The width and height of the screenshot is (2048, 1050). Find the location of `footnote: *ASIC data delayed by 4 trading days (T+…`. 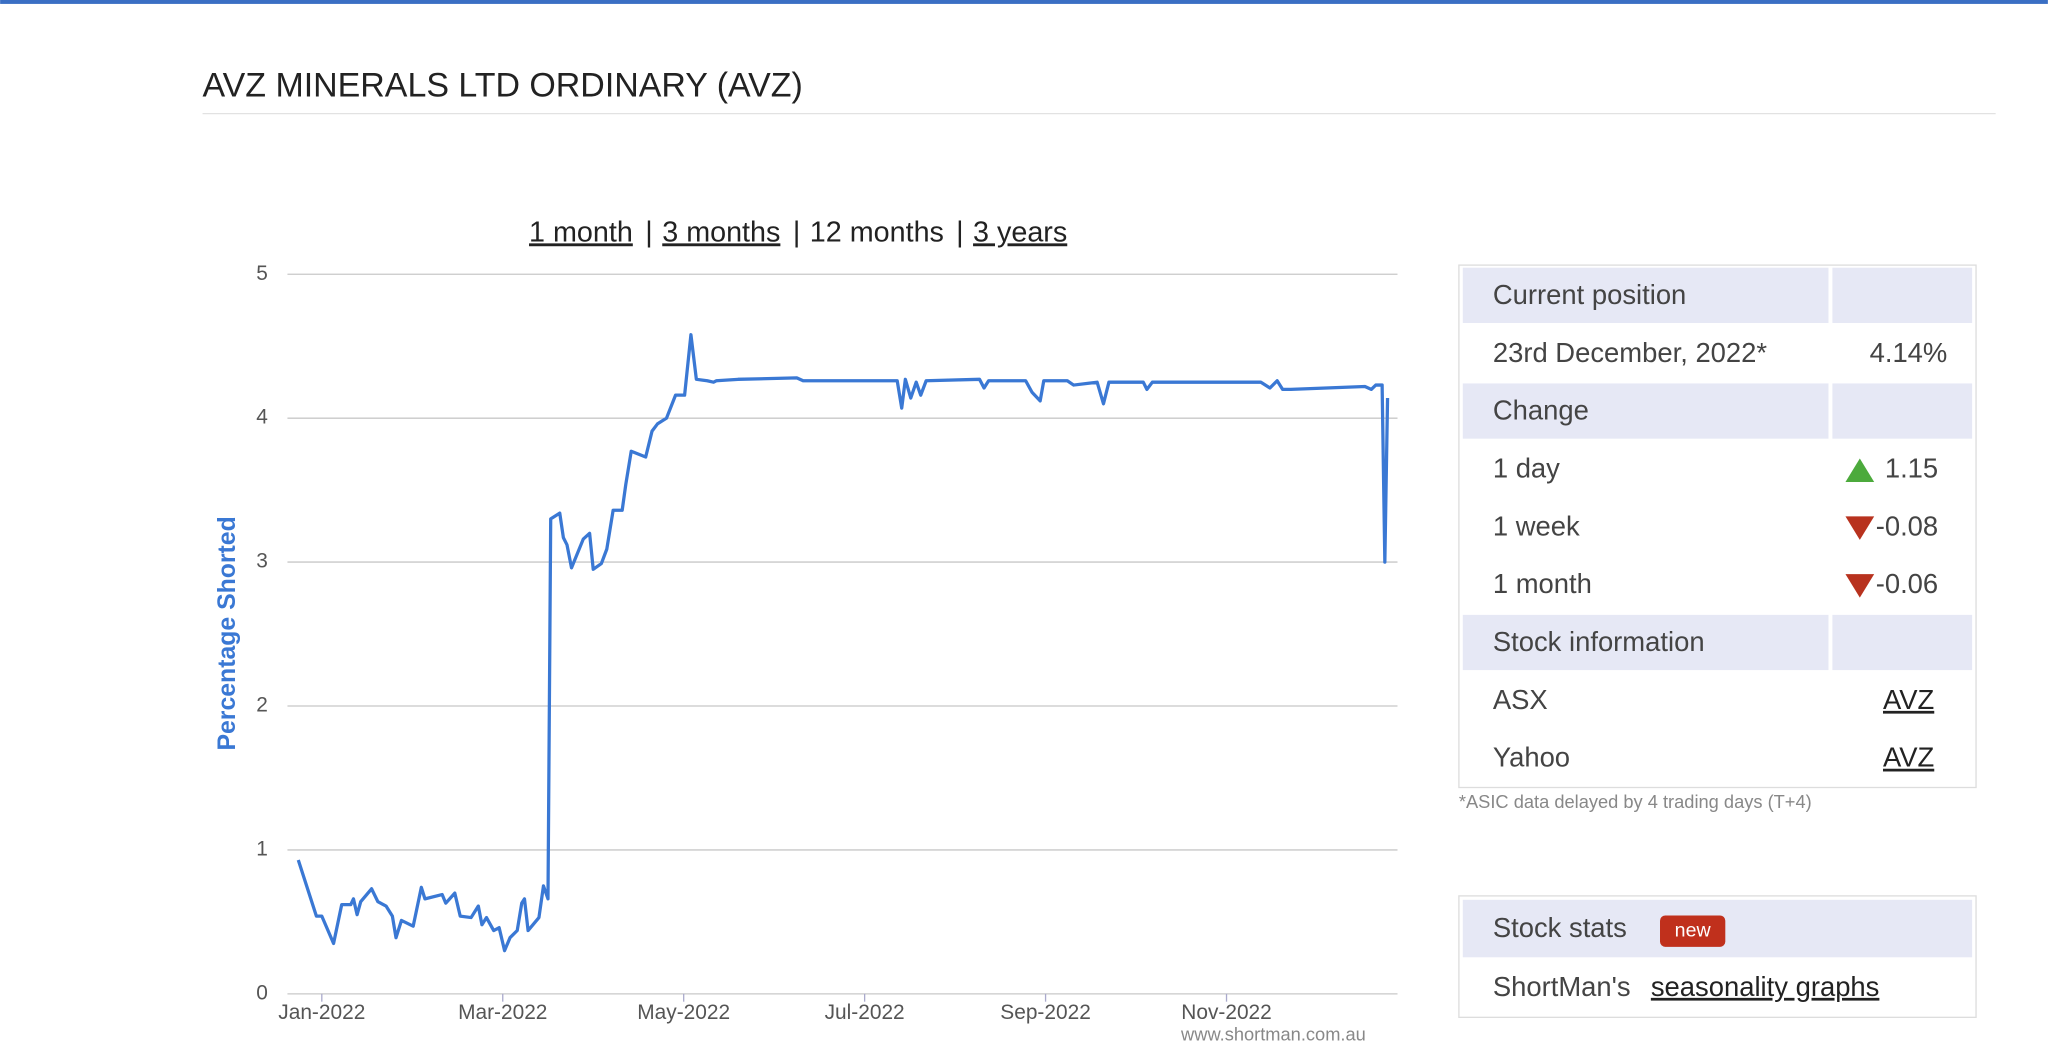

footnote: *ASIC data delayed by 4 trading days (T+… is located at coordinates (1635, 801).